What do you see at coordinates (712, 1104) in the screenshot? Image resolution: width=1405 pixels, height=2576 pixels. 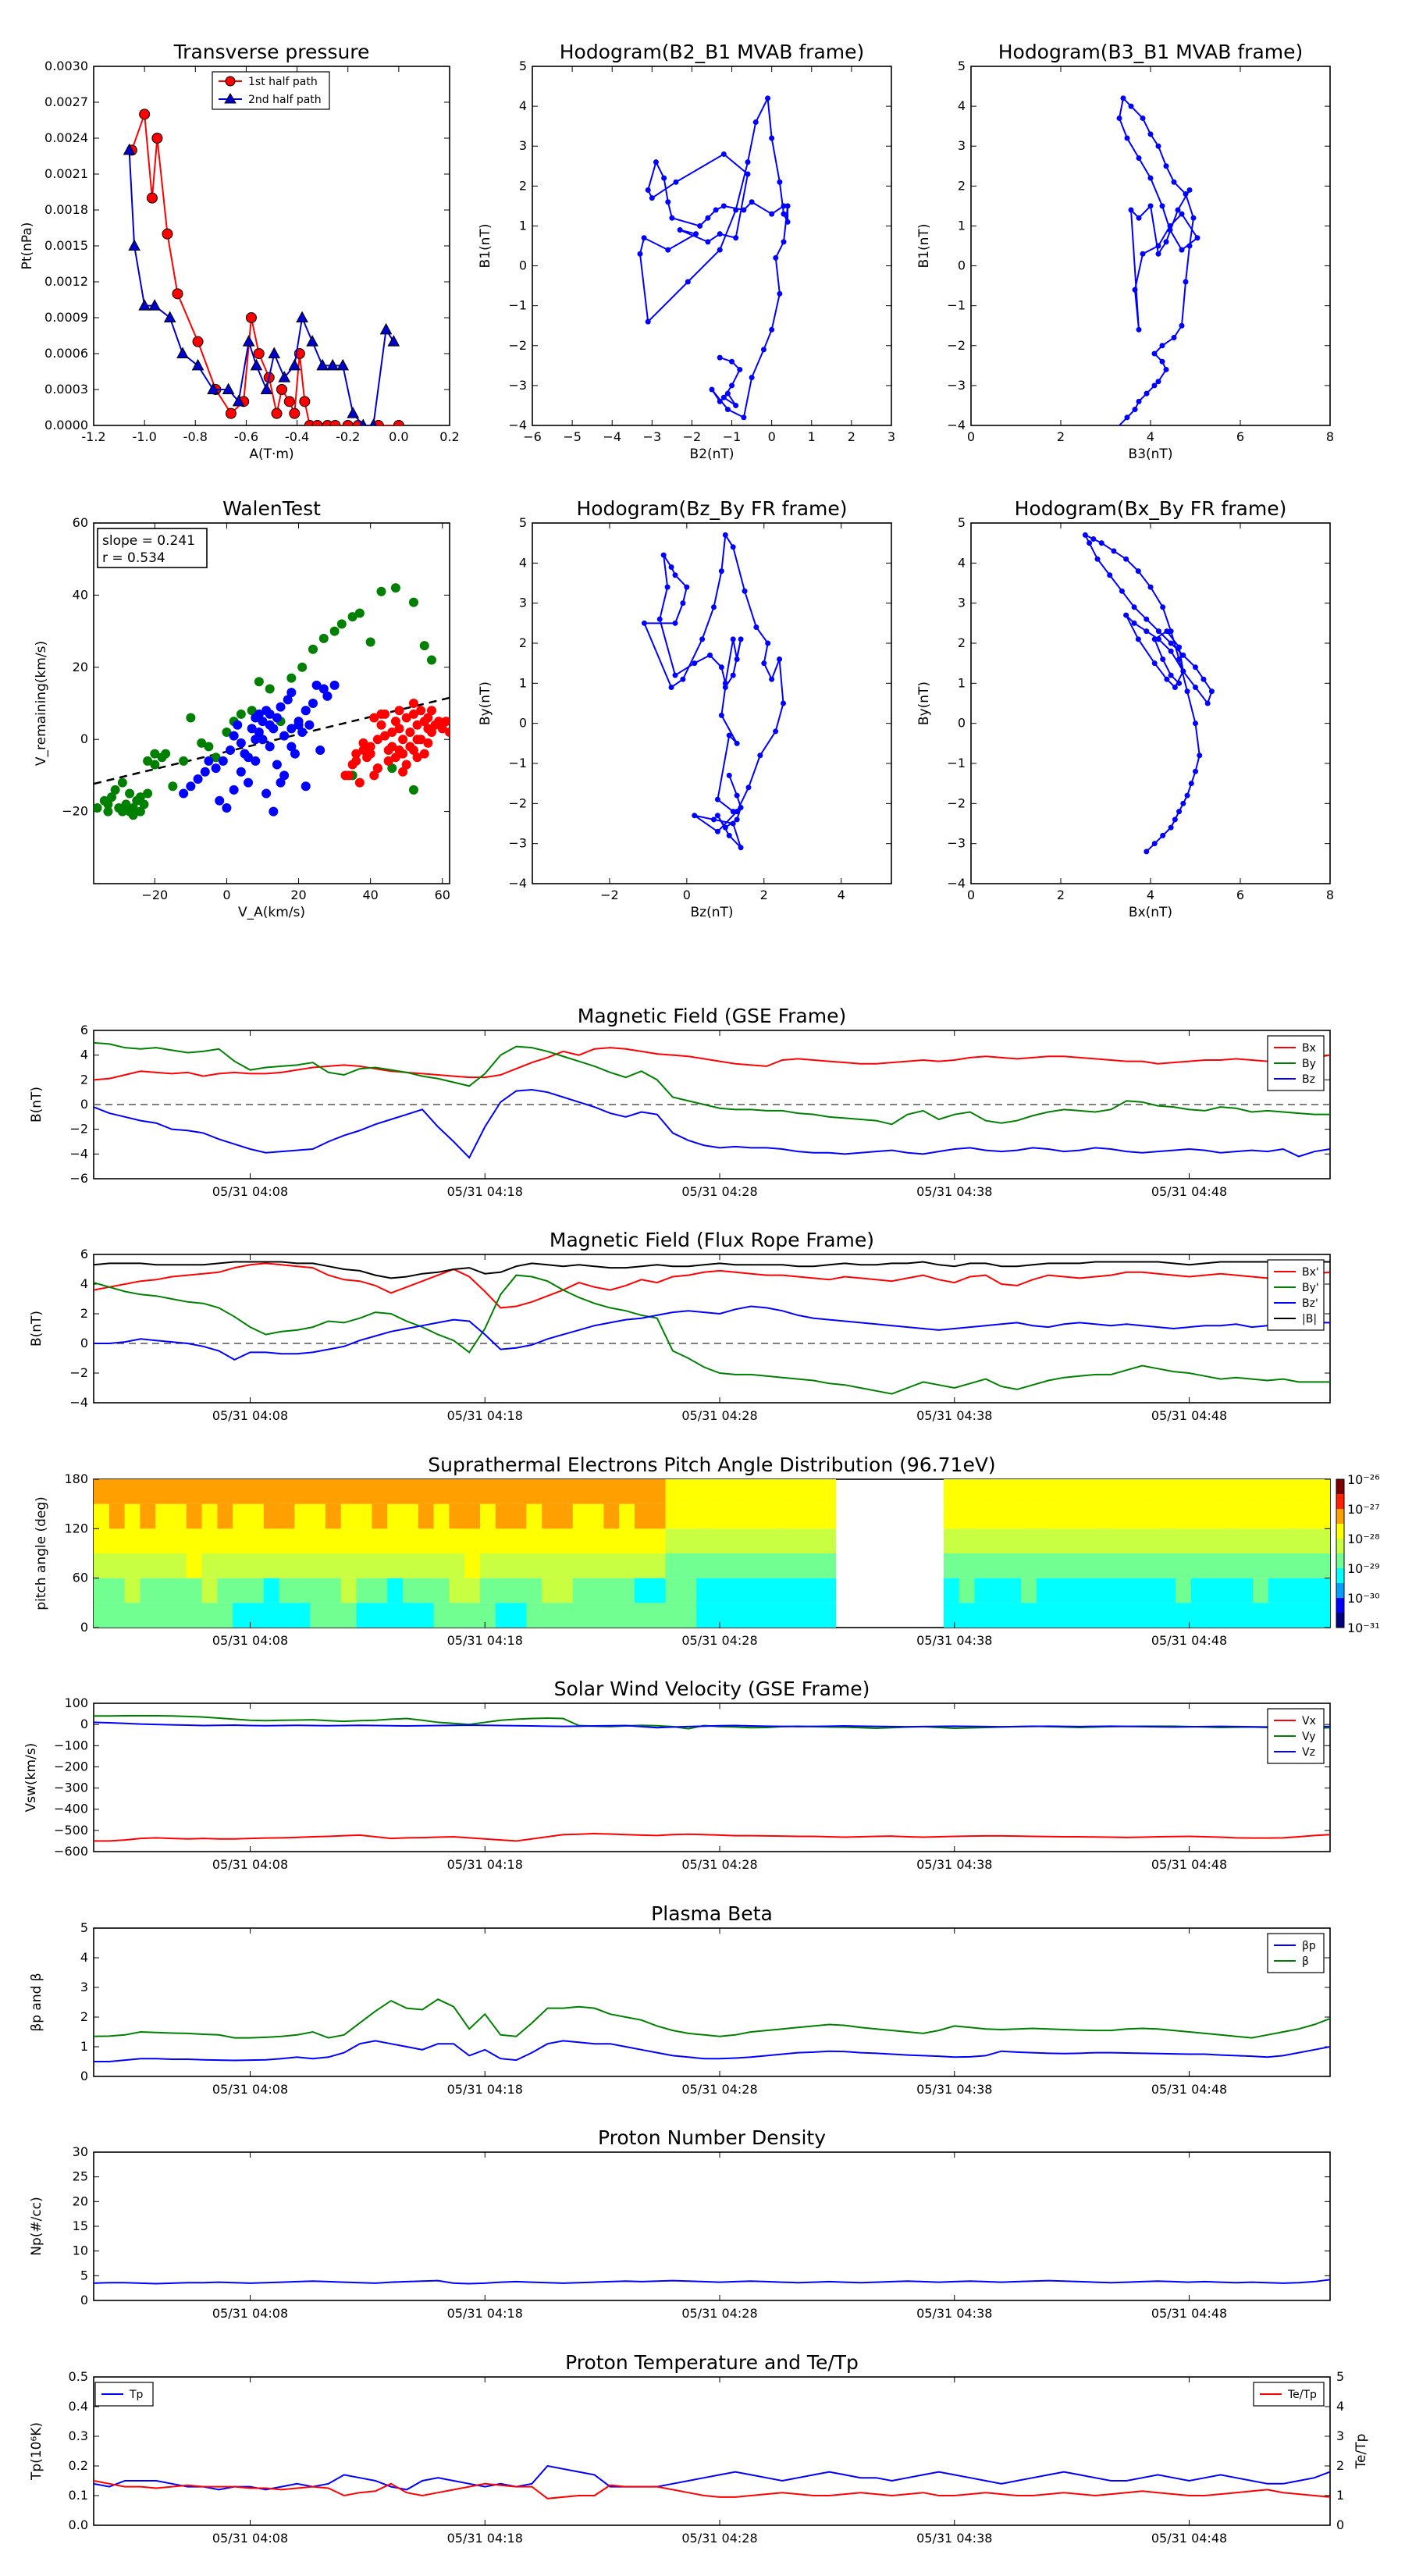 I see `plot-frame` at bounding box center [712, 1104].